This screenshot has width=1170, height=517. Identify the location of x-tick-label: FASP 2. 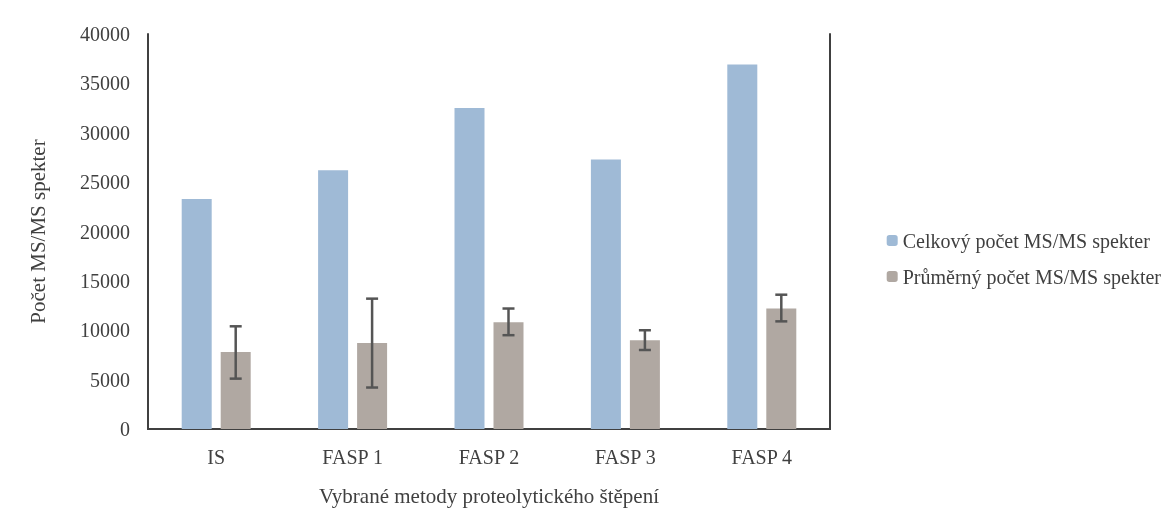
(489, 457).